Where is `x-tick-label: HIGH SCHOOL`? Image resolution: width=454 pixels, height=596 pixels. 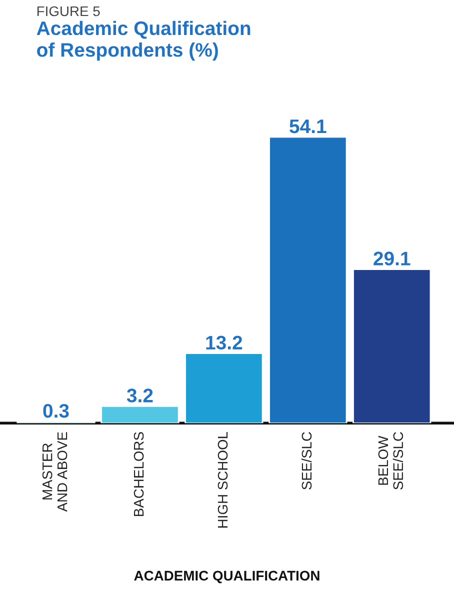 x-tick-label: HIGH SCHOOL is located at coordinates (223, 480).